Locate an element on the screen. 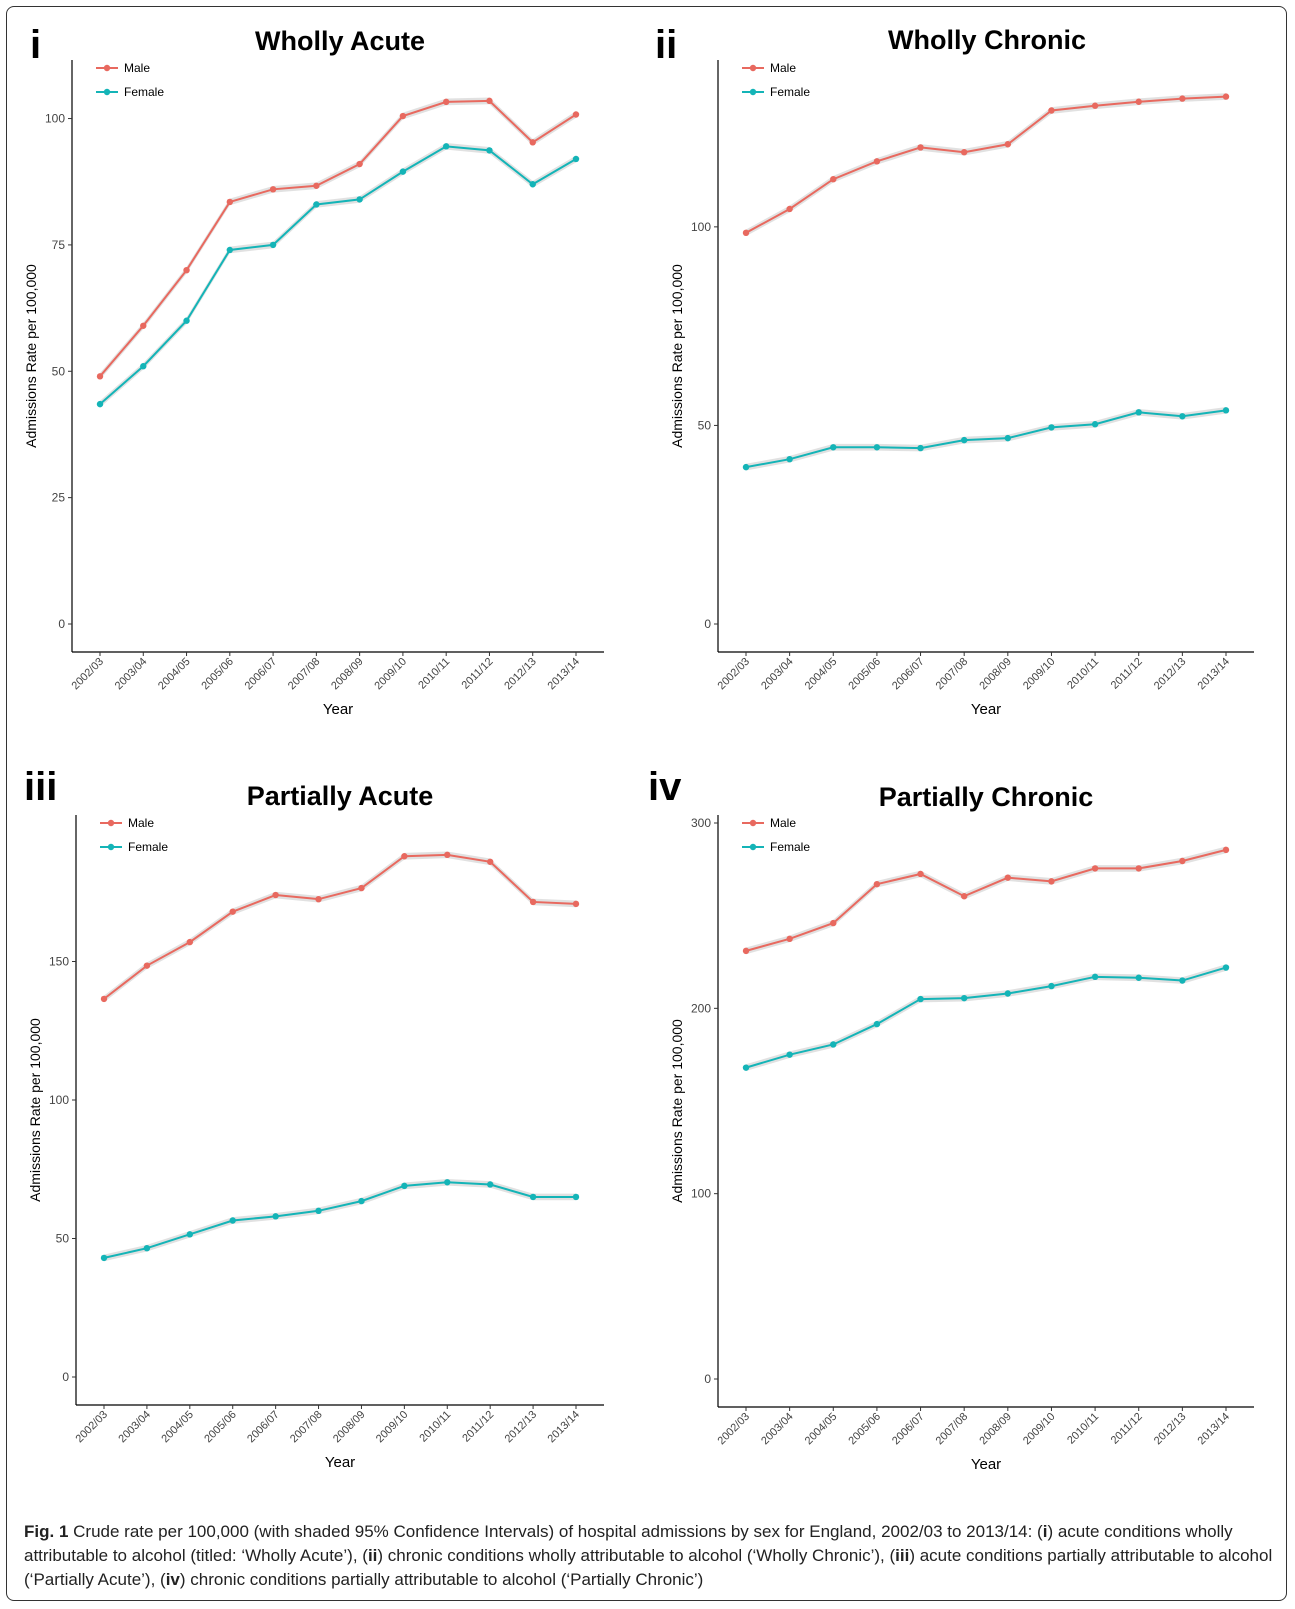 This screenshot has height=1609, width=1295. series-line-female is located at coordinates (986, 1017).